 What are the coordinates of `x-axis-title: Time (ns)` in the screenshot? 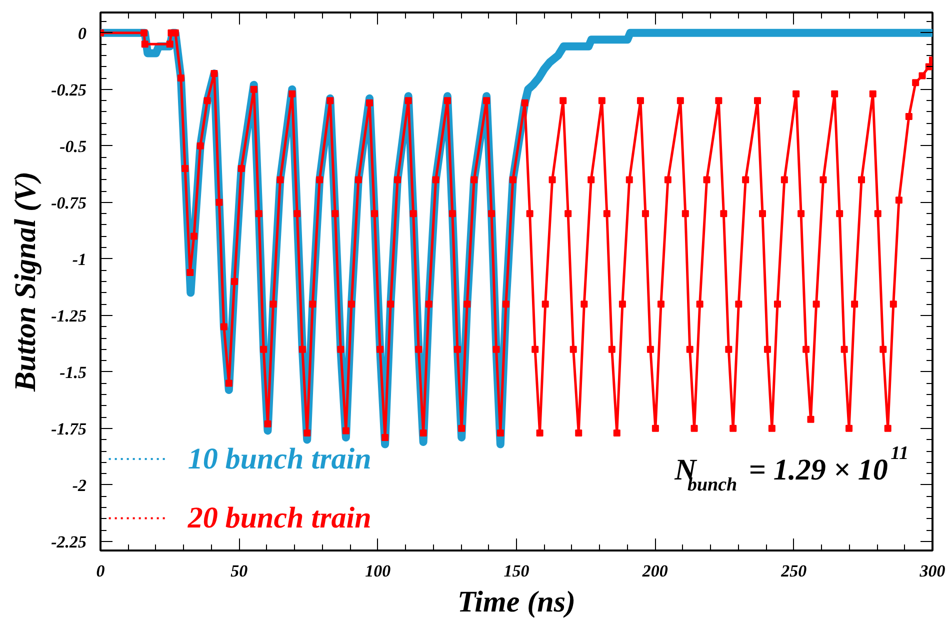 It's located at (516, 602).